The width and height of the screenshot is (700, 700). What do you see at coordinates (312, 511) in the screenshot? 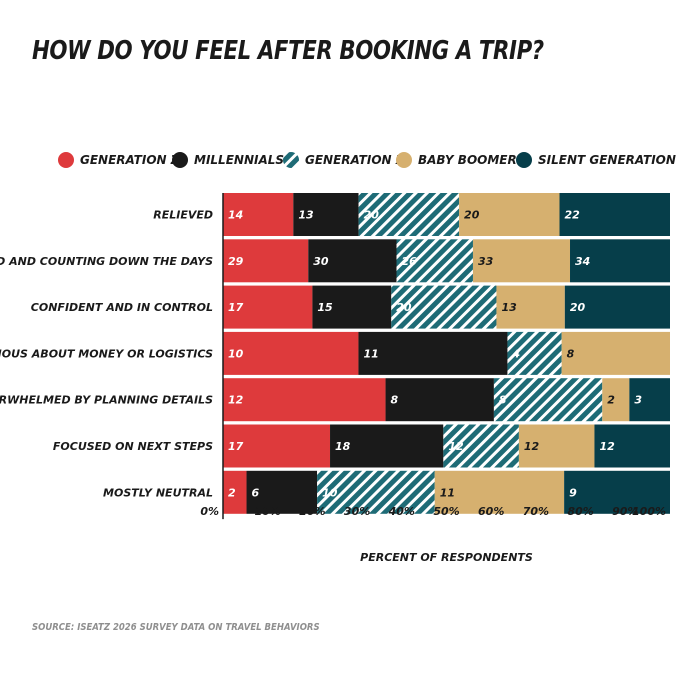
I see `x-tick-label: 20%` at bounding box center [312, 511].